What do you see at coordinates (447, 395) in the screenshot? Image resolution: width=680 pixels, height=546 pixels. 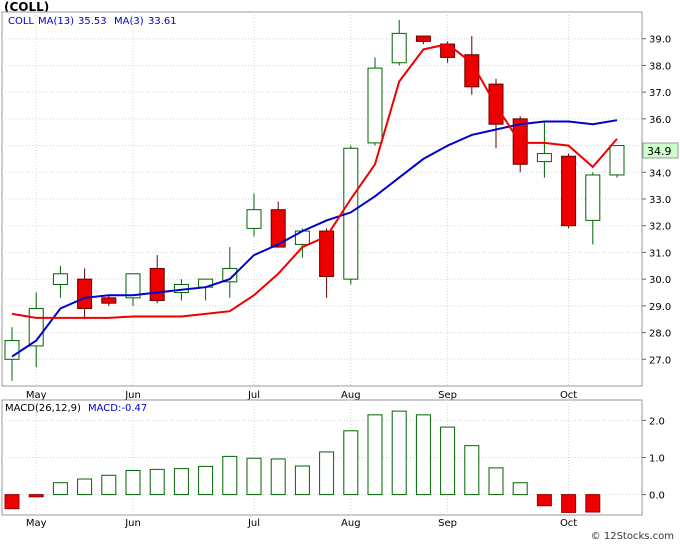 I see `price-x-tick-label: Sep` at bounding box center [447, 395].